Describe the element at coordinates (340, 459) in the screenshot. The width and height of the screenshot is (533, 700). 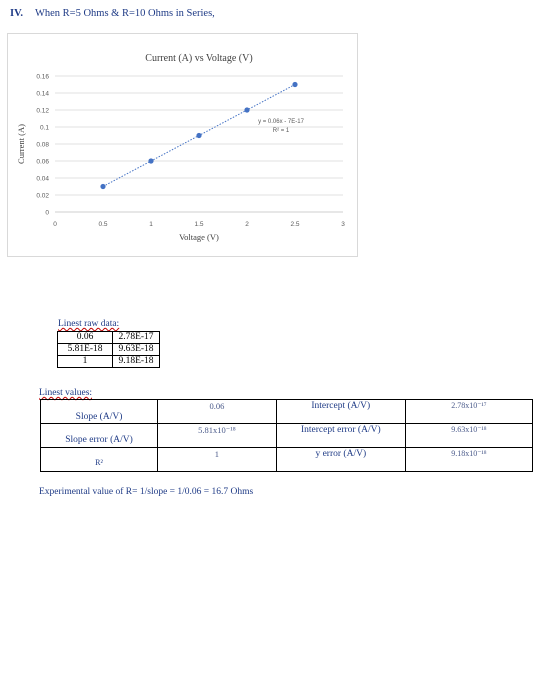
I see `table-cell-label: y error (A/V)` at that location.